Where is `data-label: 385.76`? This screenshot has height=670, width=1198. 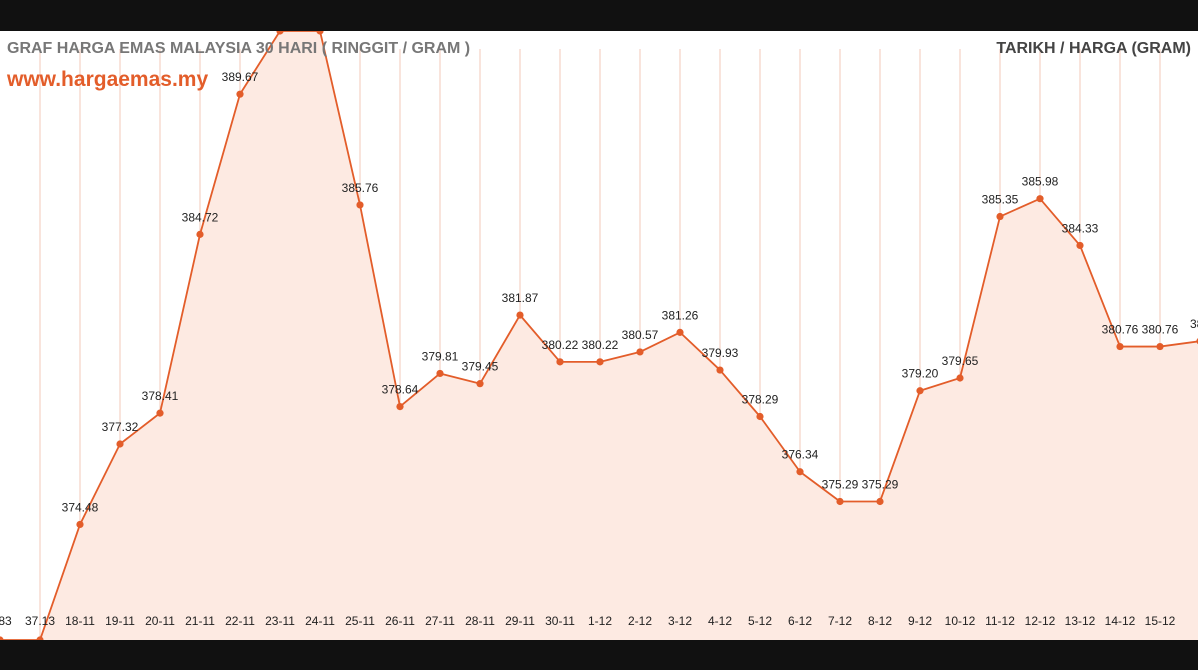 data-label: 385.76 is located at coordinates (360, 188).